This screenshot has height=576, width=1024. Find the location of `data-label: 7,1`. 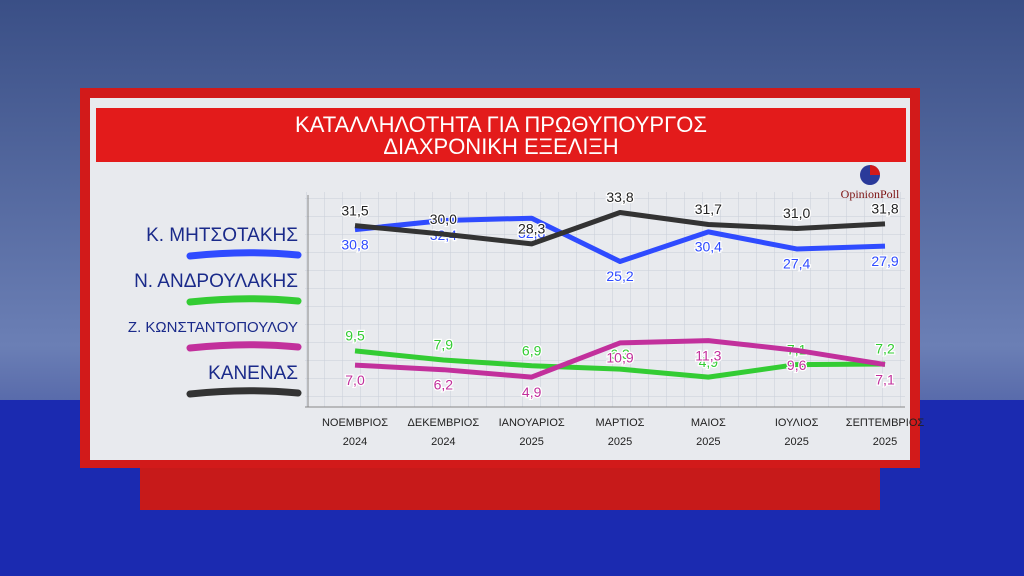

data-label: 7,1 is located at coordinates (885, 379).